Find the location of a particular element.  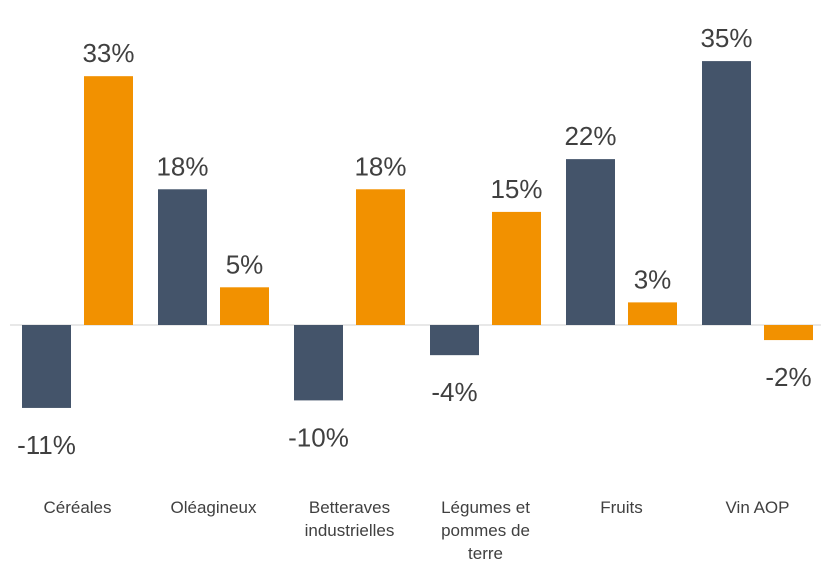

x-tick-label: Betteraves industrielles is located at coordinates (349, 519).